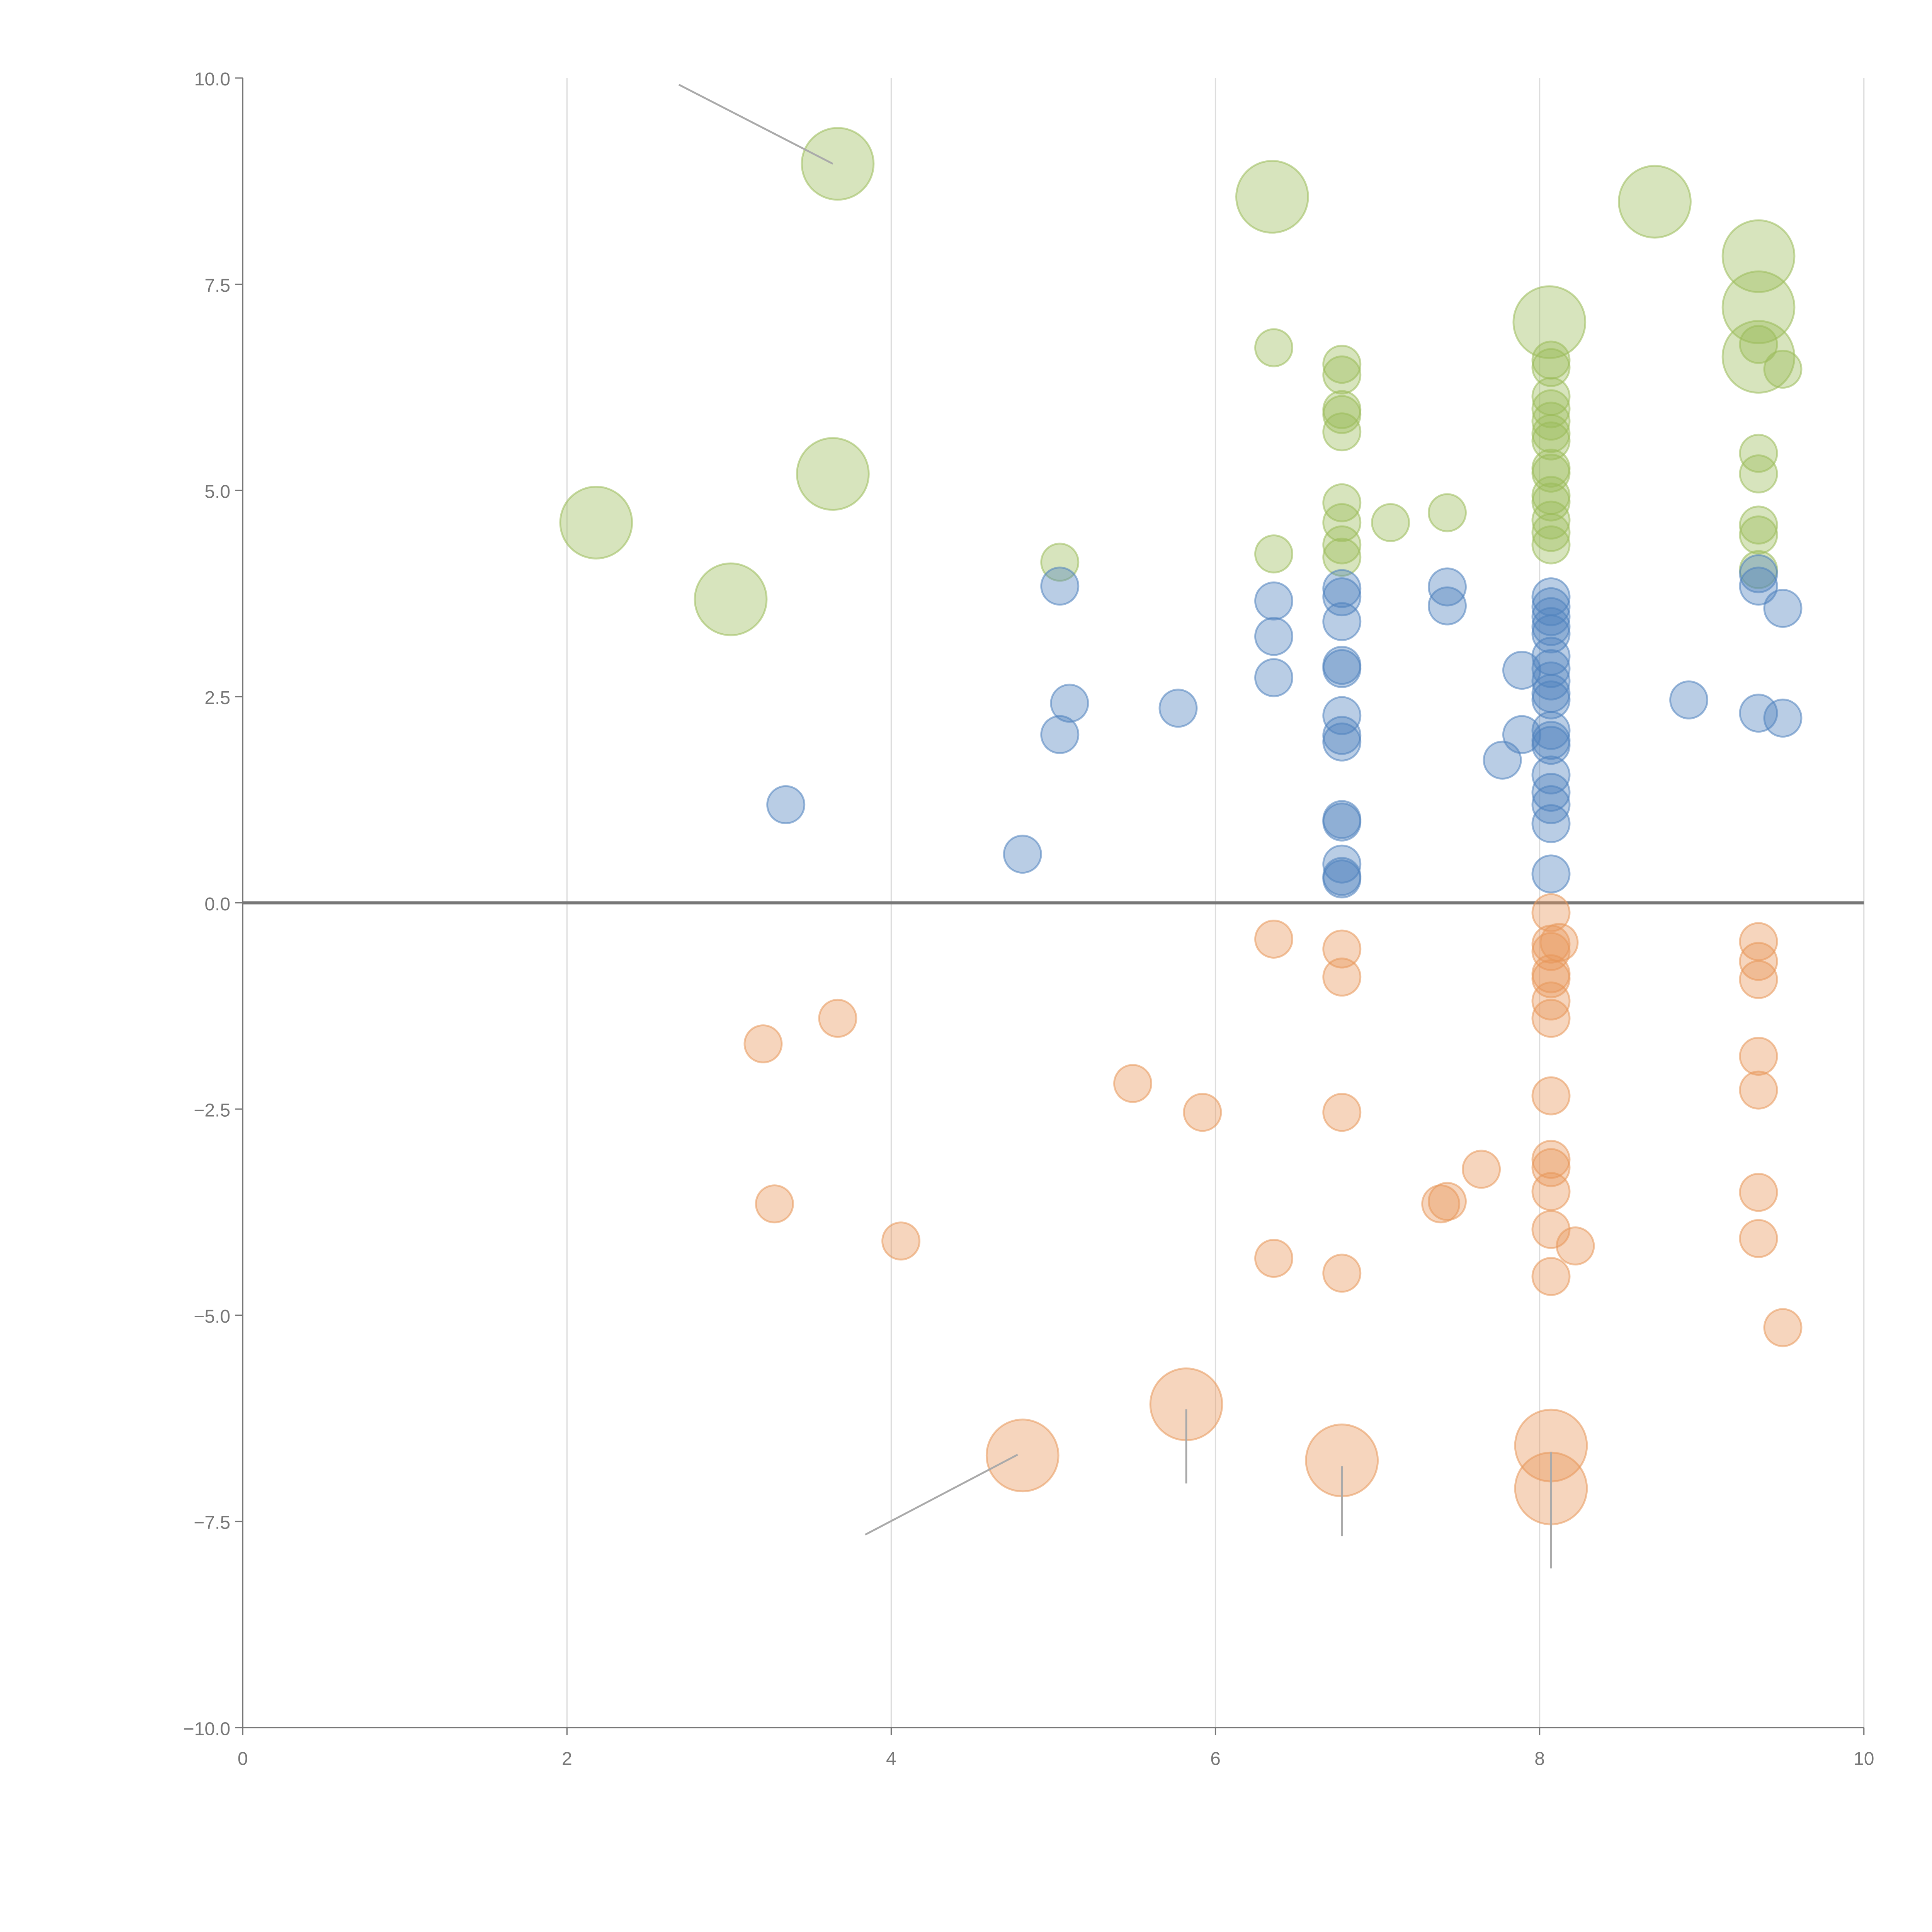 The image size is (1932, 1932). I want to click on x-tick-label: 4, so click(891, 1758).